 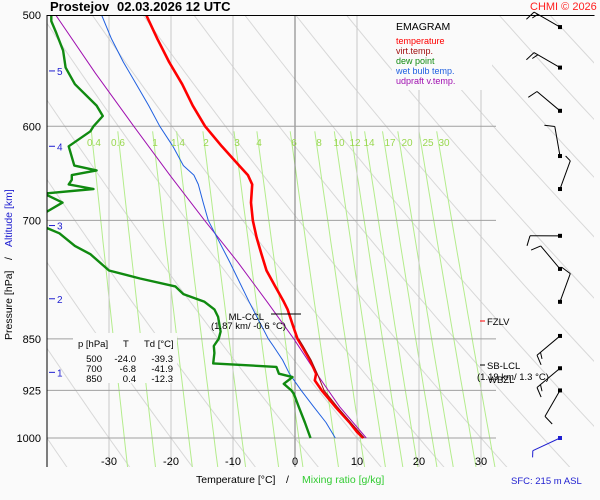 What do you see at coordinates (94, 379) in the screenshot?
I see `table-cell: 850` at bounding box center [94, 379].